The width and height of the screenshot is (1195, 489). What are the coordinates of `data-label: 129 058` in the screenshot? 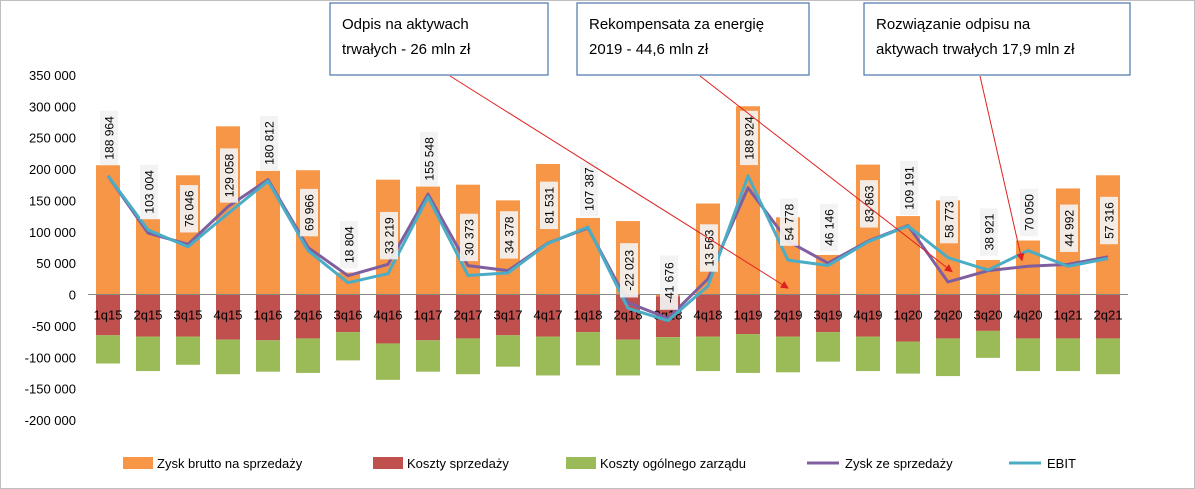 It's located at (229, 175).